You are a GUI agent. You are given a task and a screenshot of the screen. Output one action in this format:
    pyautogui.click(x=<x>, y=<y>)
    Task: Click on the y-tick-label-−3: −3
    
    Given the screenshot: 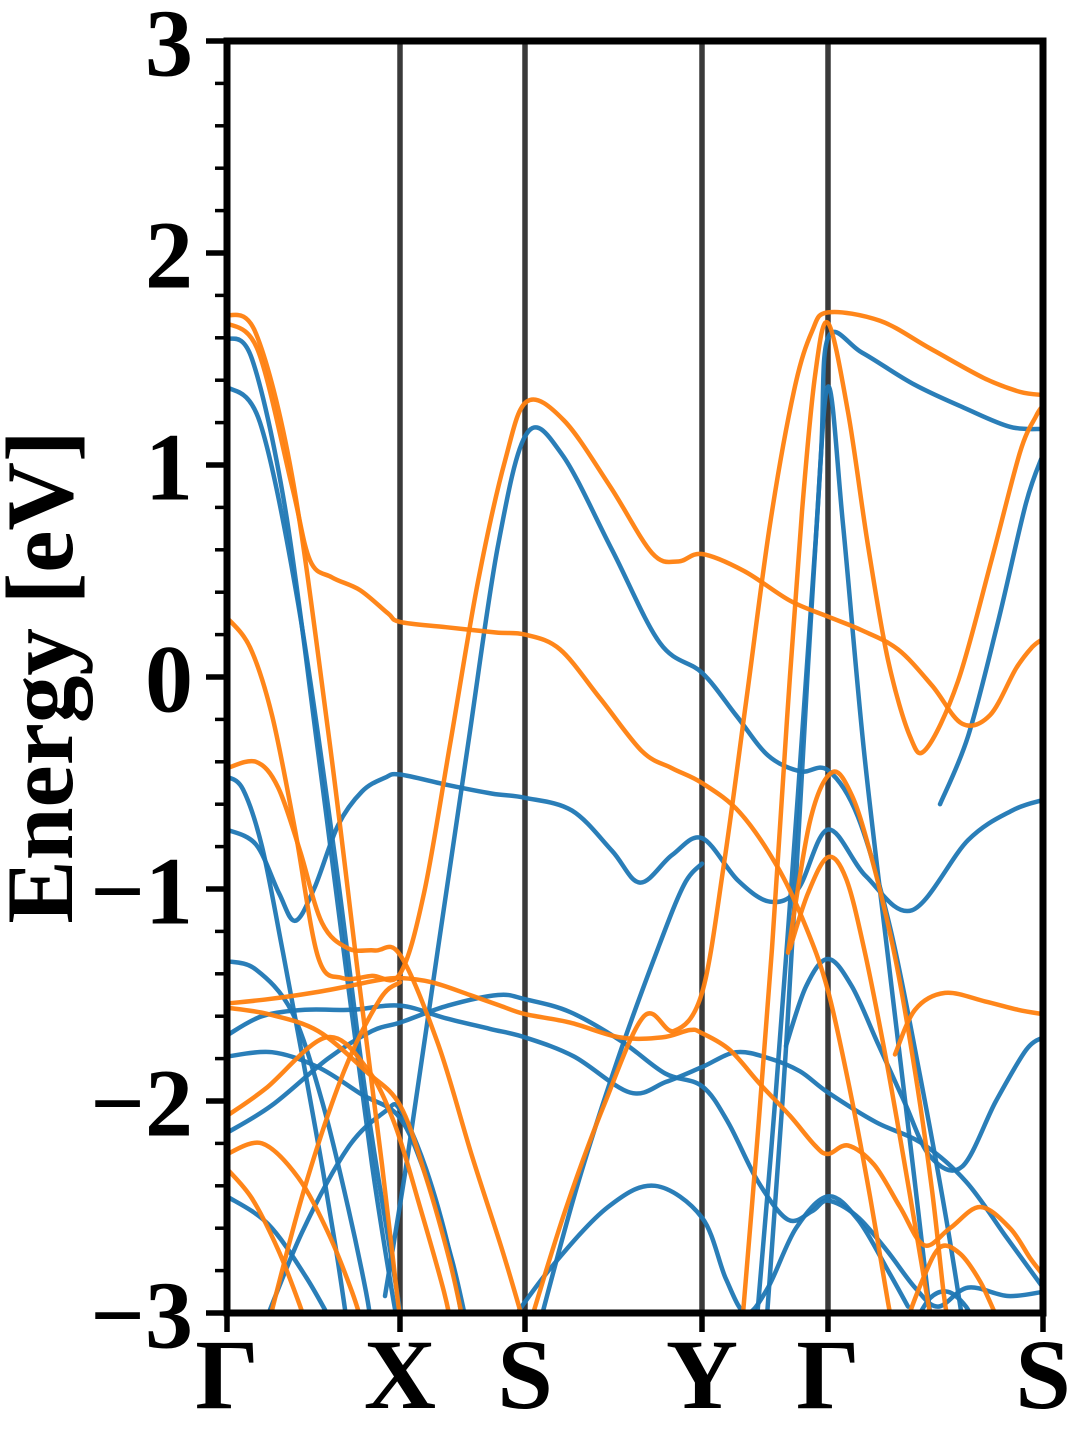 What is the action you would take?
    pyautogui.click(x=141, y=1315)
    